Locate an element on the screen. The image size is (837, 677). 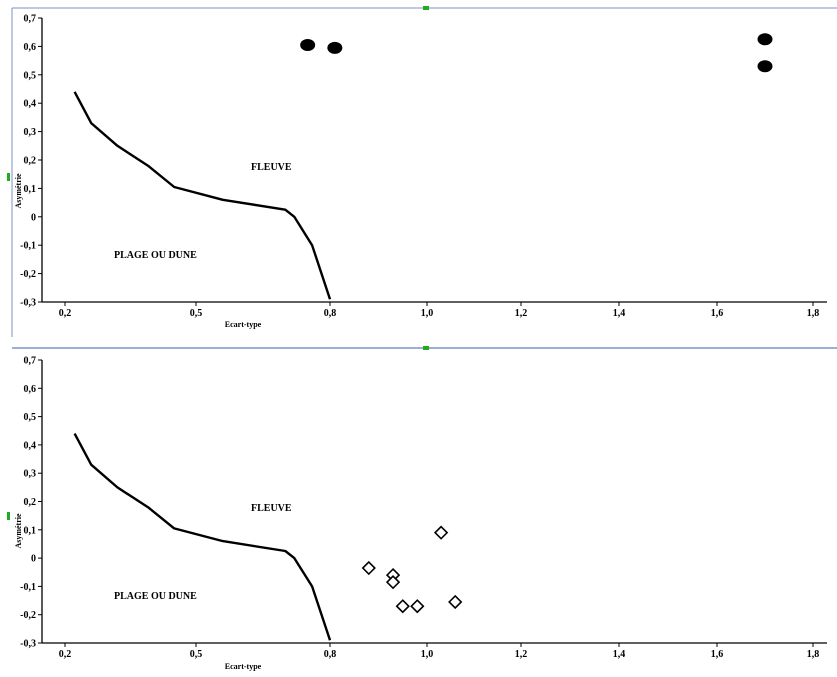
selection-handle-left-bottom is located at coordinates (8, 516).